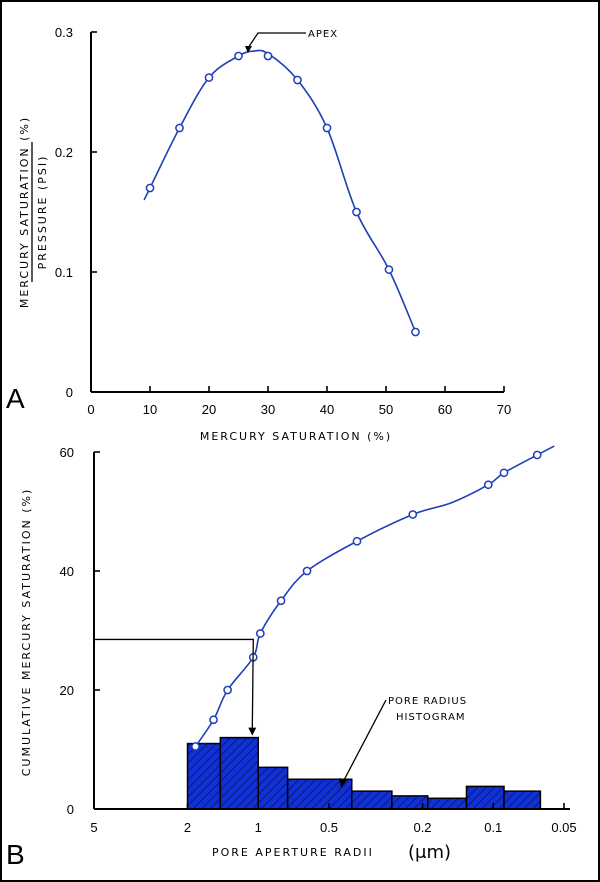  What do you see at coordinates (90, 409) in the screenshot?
I see `panel-a-x-tick-label: 0` at bounding box center [90, 409].